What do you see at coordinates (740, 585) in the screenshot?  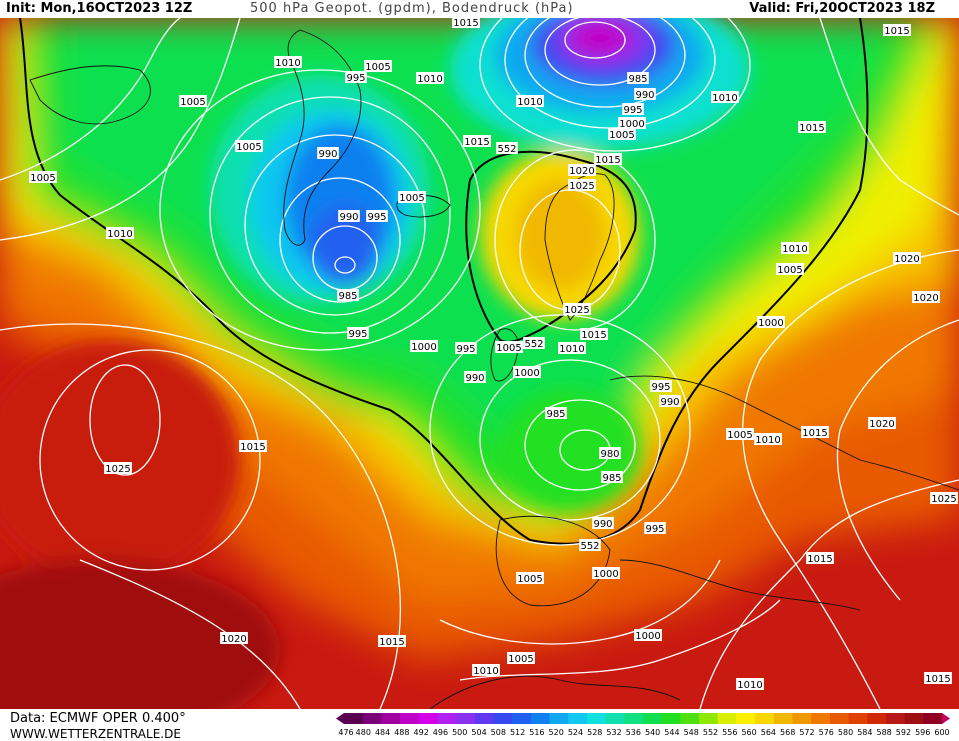 I see `coastline-med` at bounding box center [740, 585].